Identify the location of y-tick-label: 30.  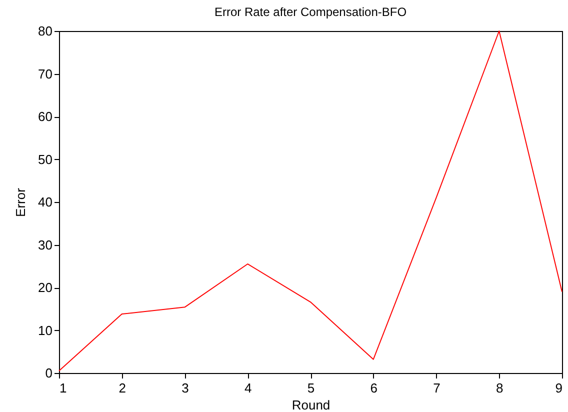
(45, 244).